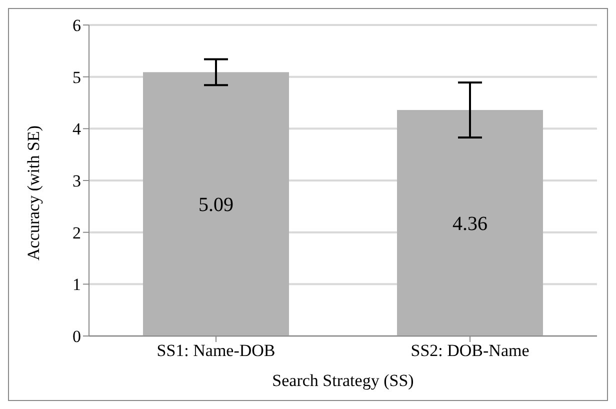  I want to click on y-tick-label: 0, so click(76, 336).